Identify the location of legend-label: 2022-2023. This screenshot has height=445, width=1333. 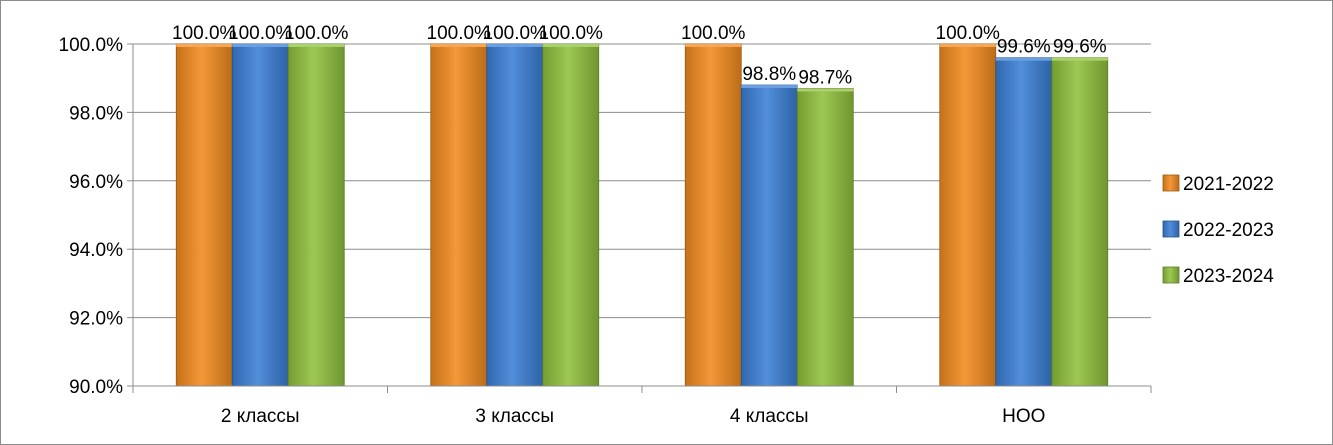
(1228, 230).